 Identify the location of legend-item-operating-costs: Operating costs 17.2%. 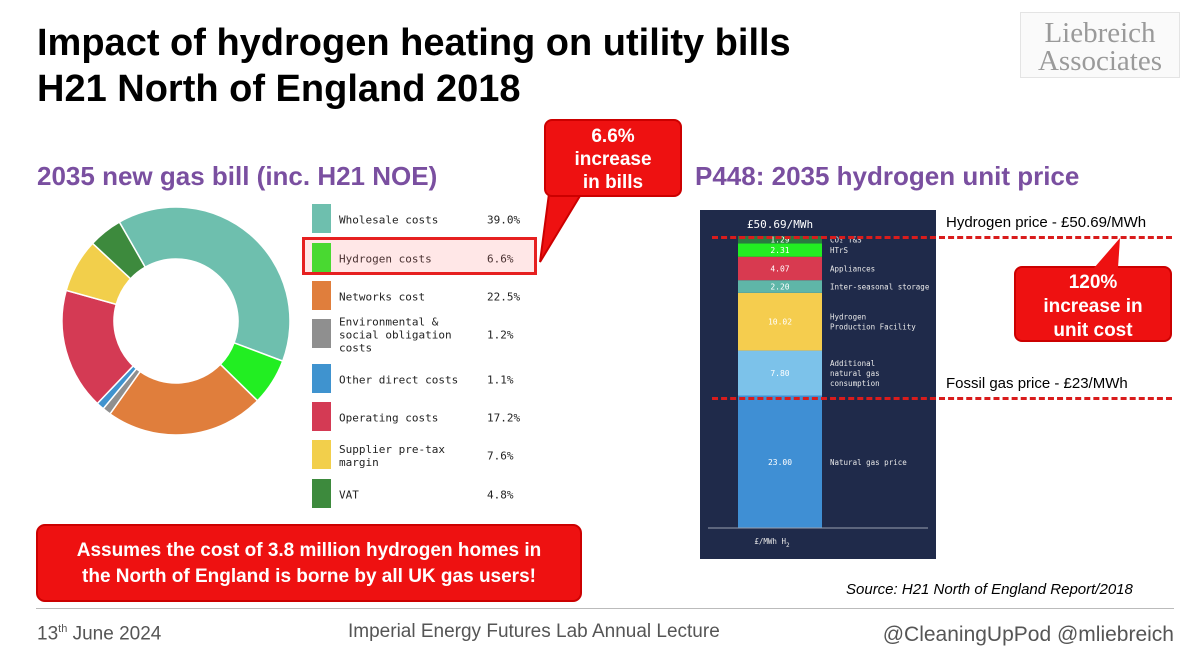
(432, 418).